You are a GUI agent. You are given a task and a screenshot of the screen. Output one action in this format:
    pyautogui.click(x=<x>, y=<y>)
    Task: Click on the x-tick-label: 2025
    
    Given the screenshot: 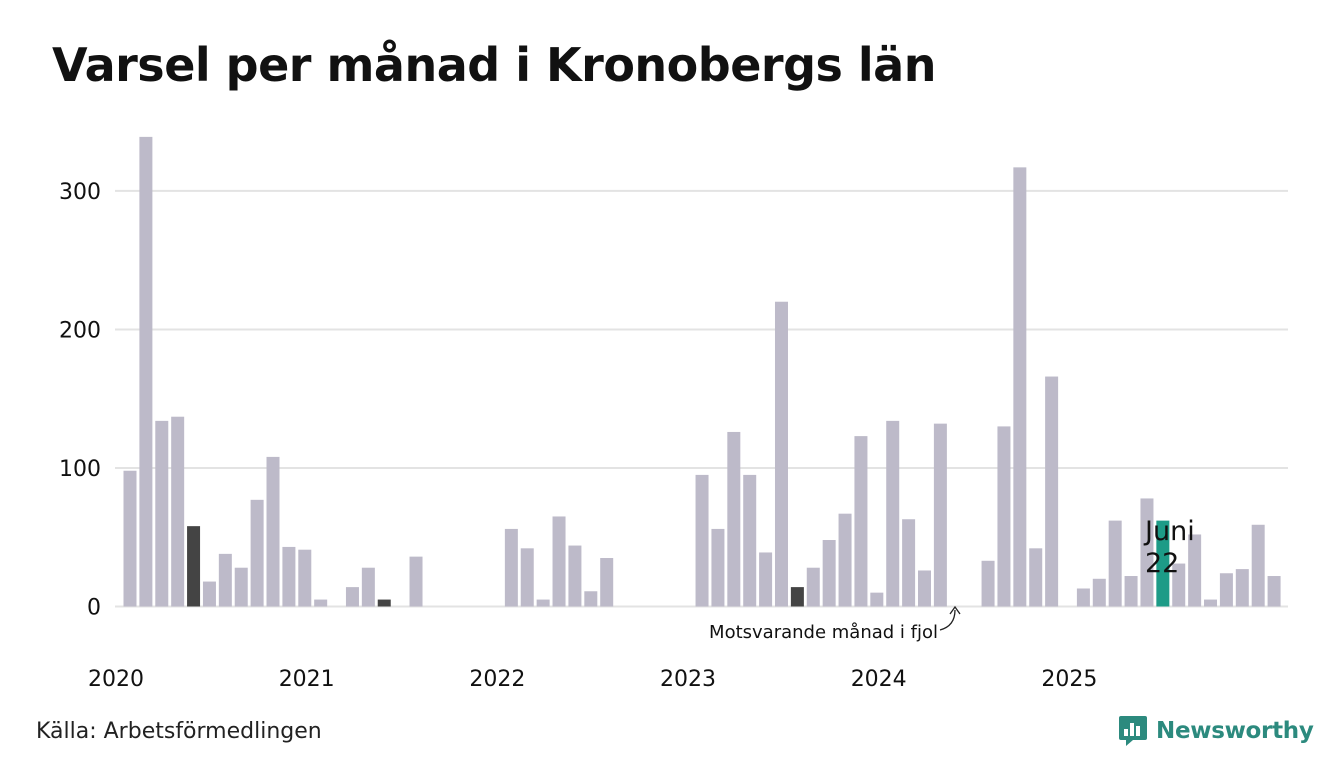 What is the action you would take?
    pyautogui.click(x=1069, y=679)
    